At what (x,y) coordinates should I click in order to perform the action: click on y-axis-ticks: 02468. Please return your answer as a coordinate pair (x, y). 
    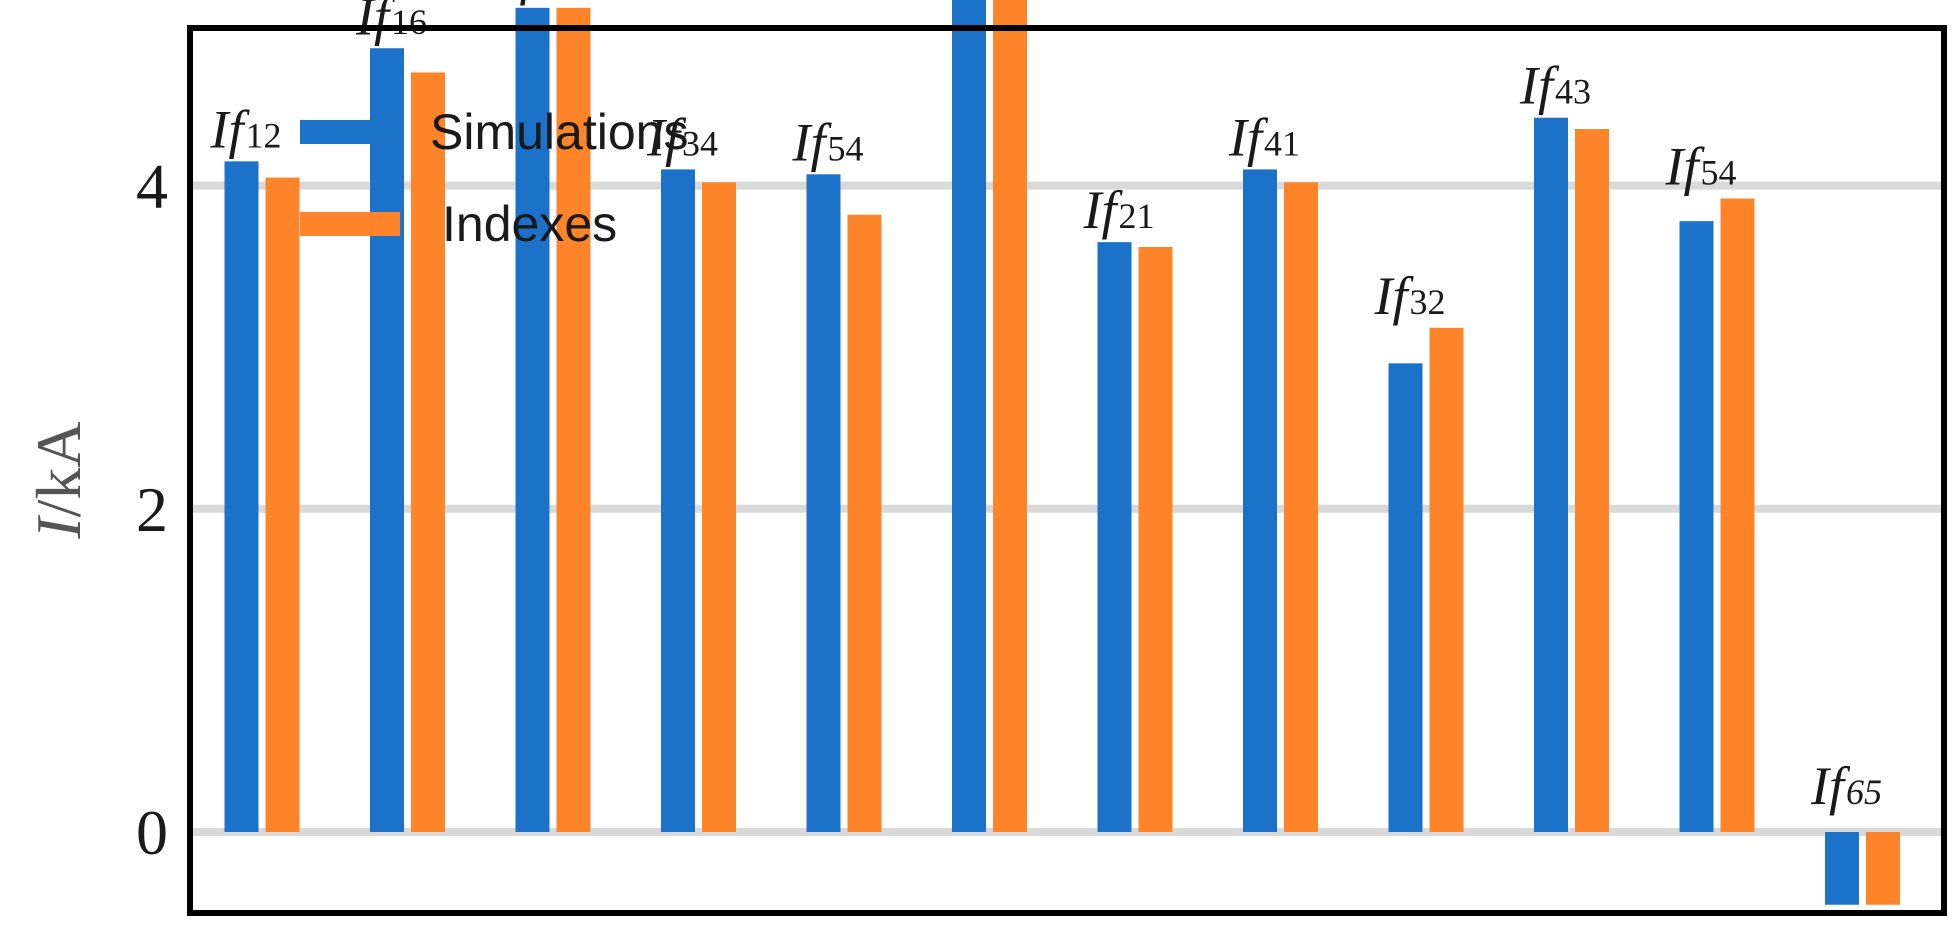
    Looking at the image, I should click on (152, 509).